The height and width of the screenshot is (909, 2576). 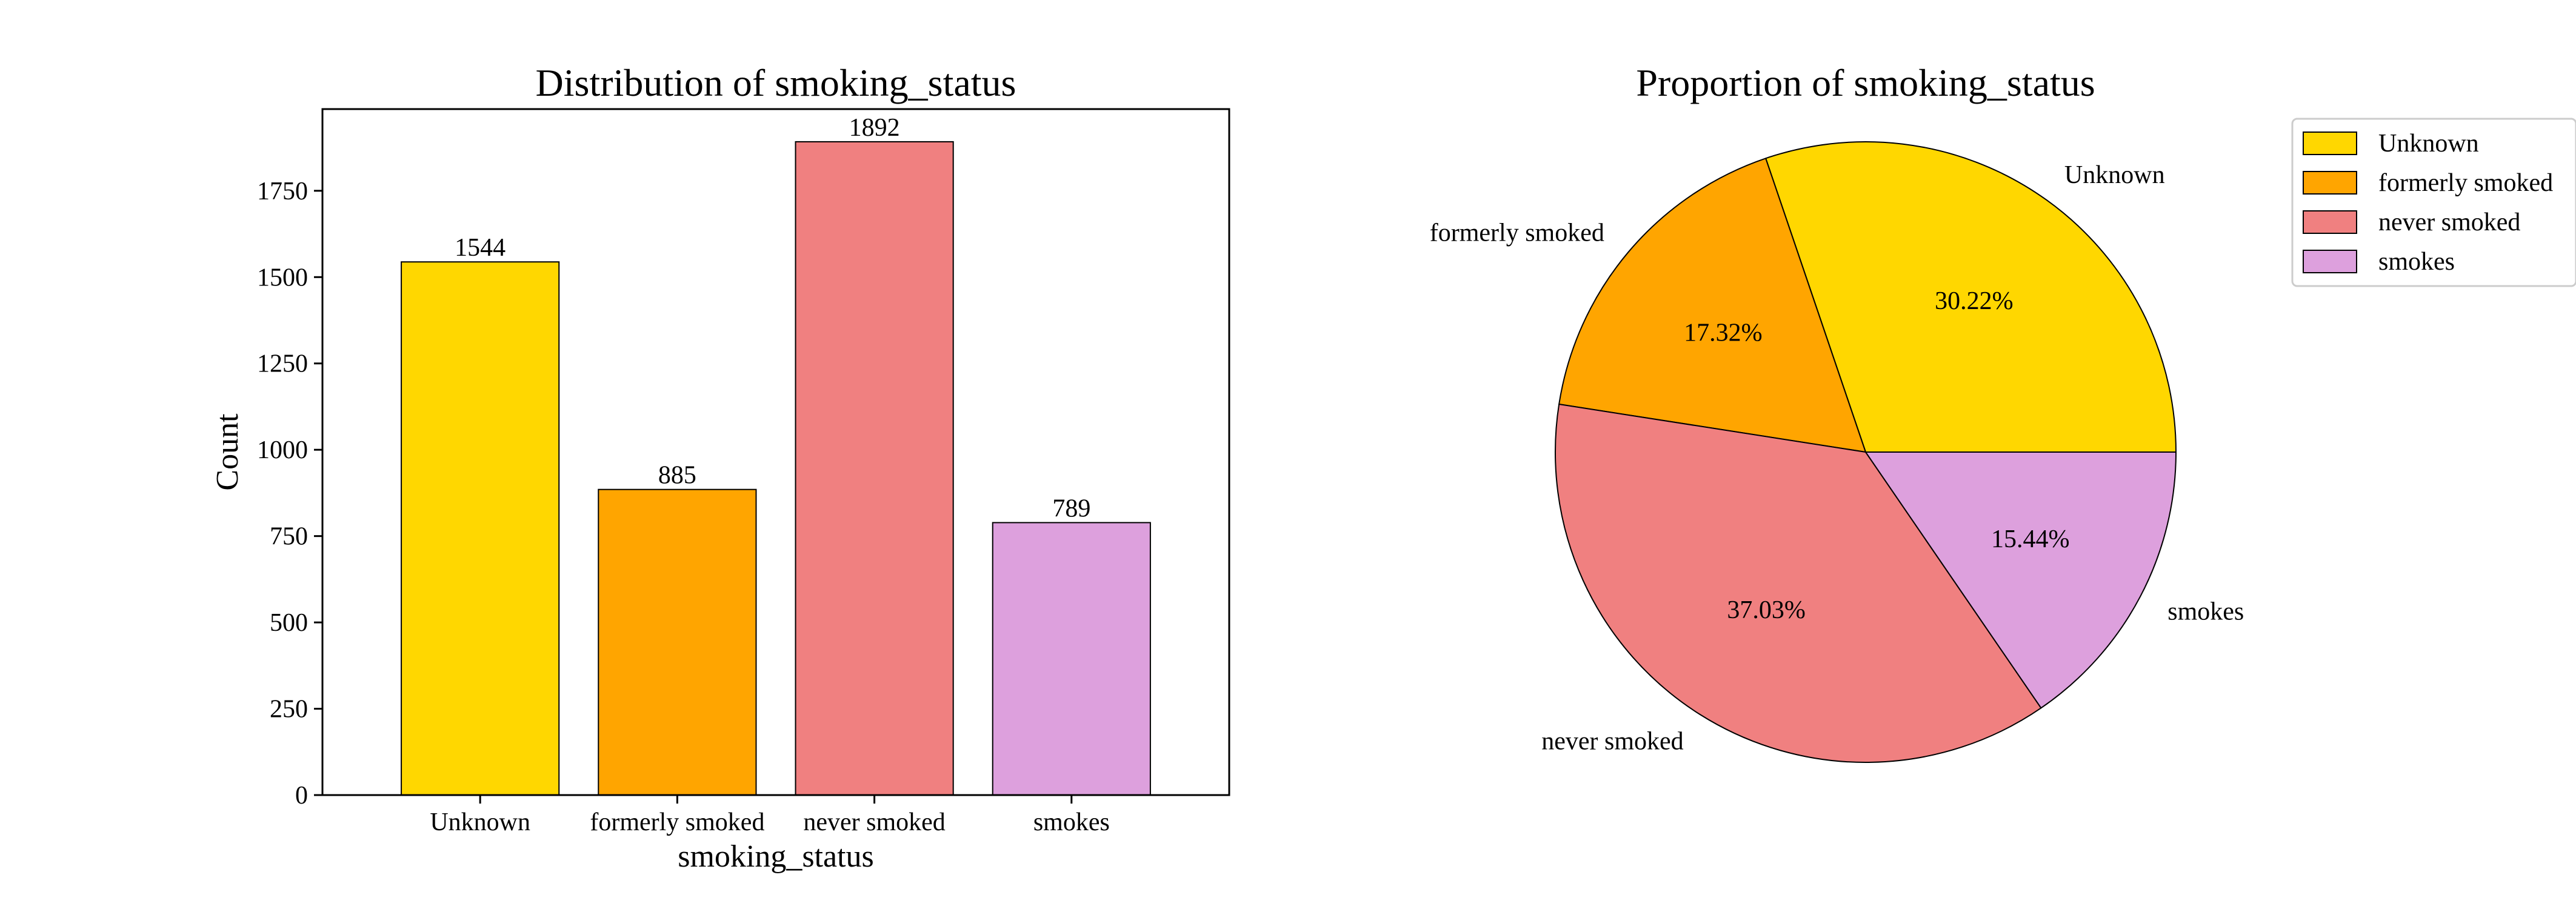 I want to click on bar-data-label: 1544, so click(x=481, y=248).